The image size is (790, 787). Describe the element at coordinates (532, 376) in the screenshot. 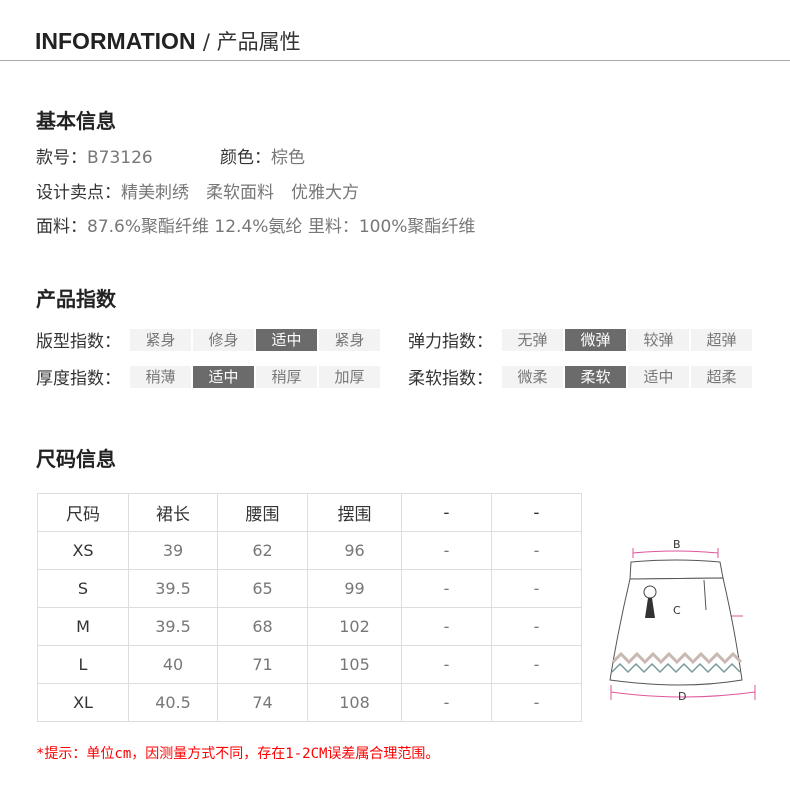

I see `index-option: 微柔` at that location.